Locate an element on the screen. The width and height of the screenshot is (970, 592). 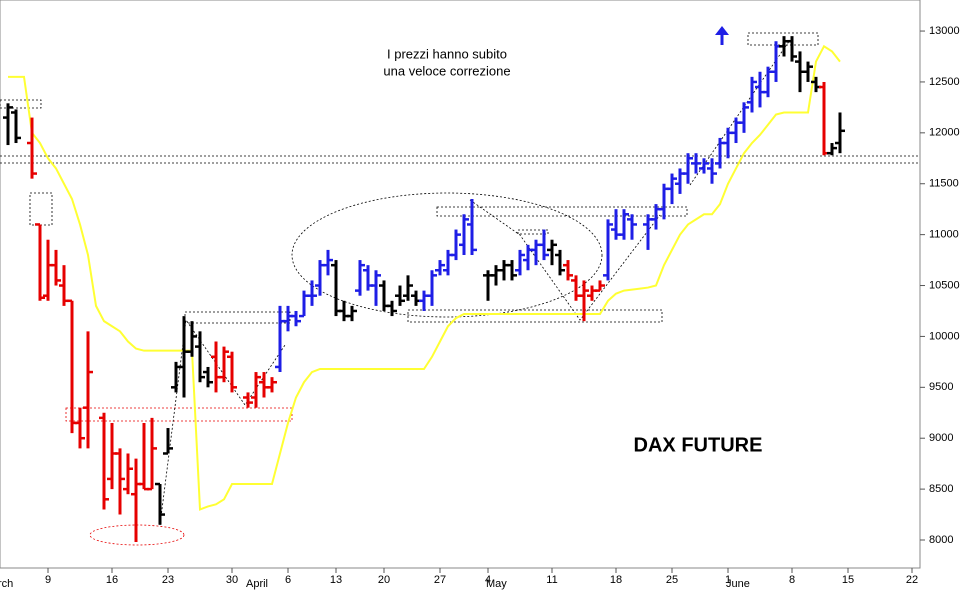
y-tick-label: 9000 is located at coordinates (941, 438).